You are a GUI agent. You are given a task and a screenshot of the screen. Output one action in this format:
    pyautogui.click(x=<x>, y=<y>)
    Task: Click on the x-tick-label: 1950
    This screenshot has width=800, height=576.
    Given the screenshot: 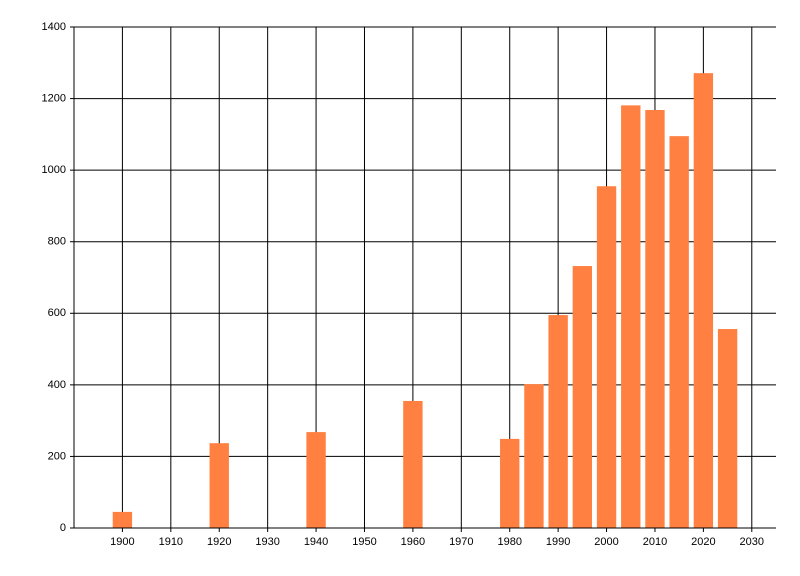 What is the action you would take?
    pyautogui.click(x=364, y=542)
    